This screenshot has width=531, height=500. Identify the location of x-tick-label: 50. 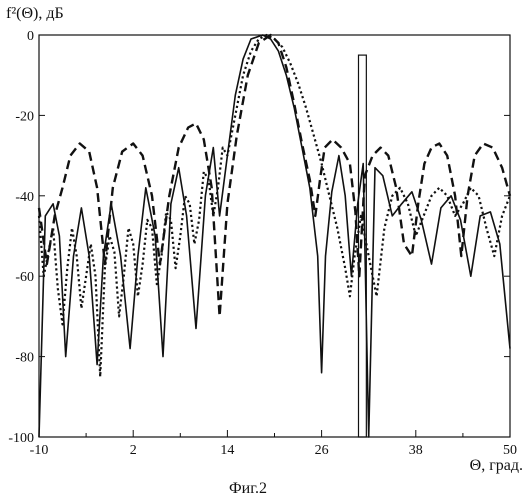
(510, 450).